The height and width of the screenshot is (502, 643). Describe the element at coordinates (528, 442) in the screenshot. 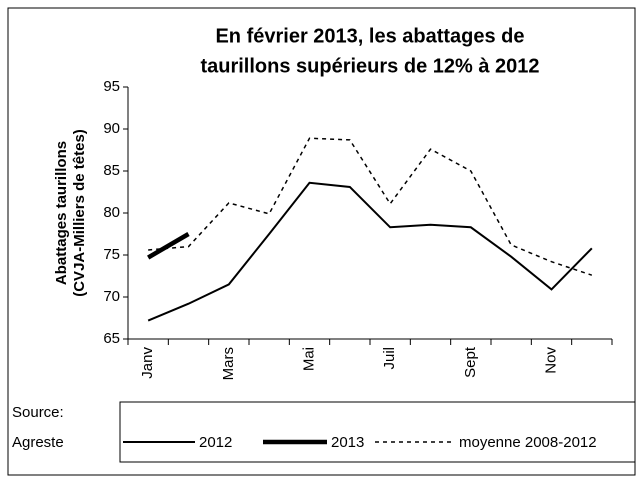

I see `legend-label: moyenne 2008-2012` at that location.